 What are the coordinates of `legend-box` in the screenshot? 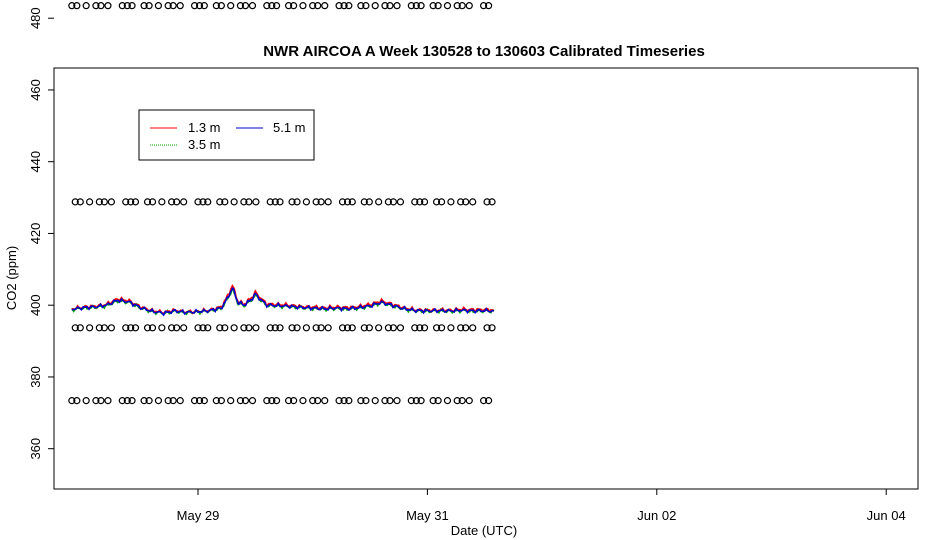 It's located at (226, 135).